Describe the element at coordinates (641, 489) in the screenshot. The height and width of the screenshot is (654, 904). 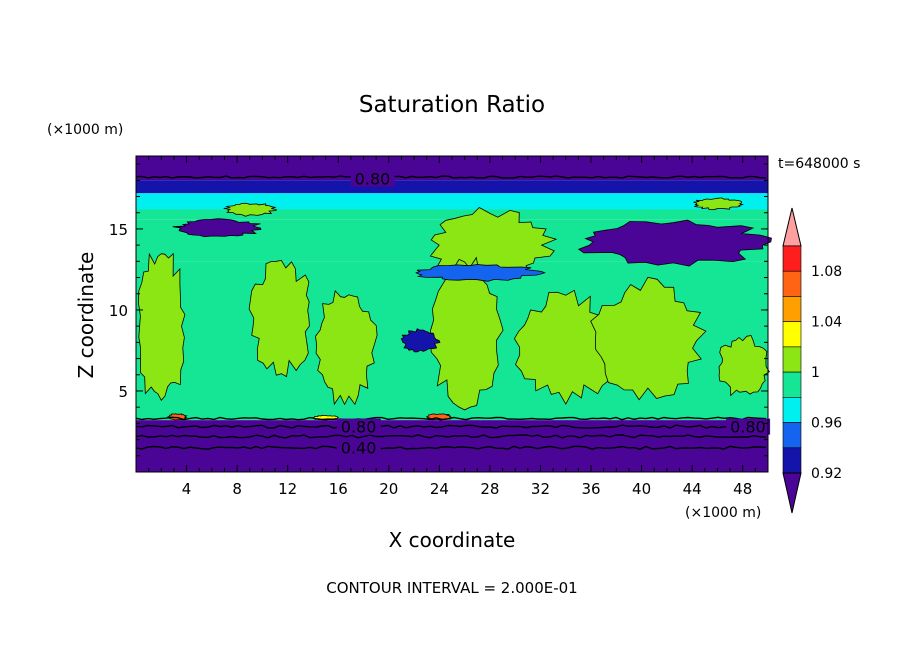
I see `x-tick-label-40: 40` at that location.